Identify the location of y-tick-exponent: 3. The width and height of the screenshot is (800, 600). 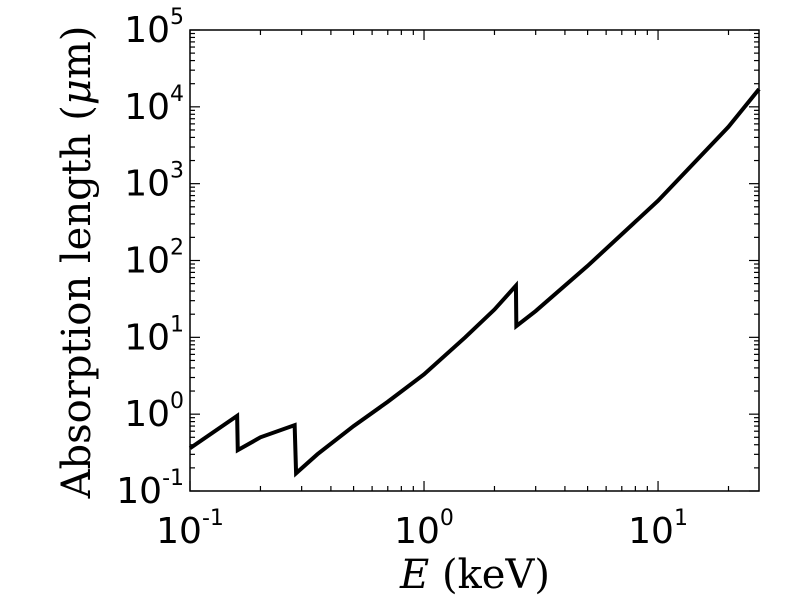
(177, 171).